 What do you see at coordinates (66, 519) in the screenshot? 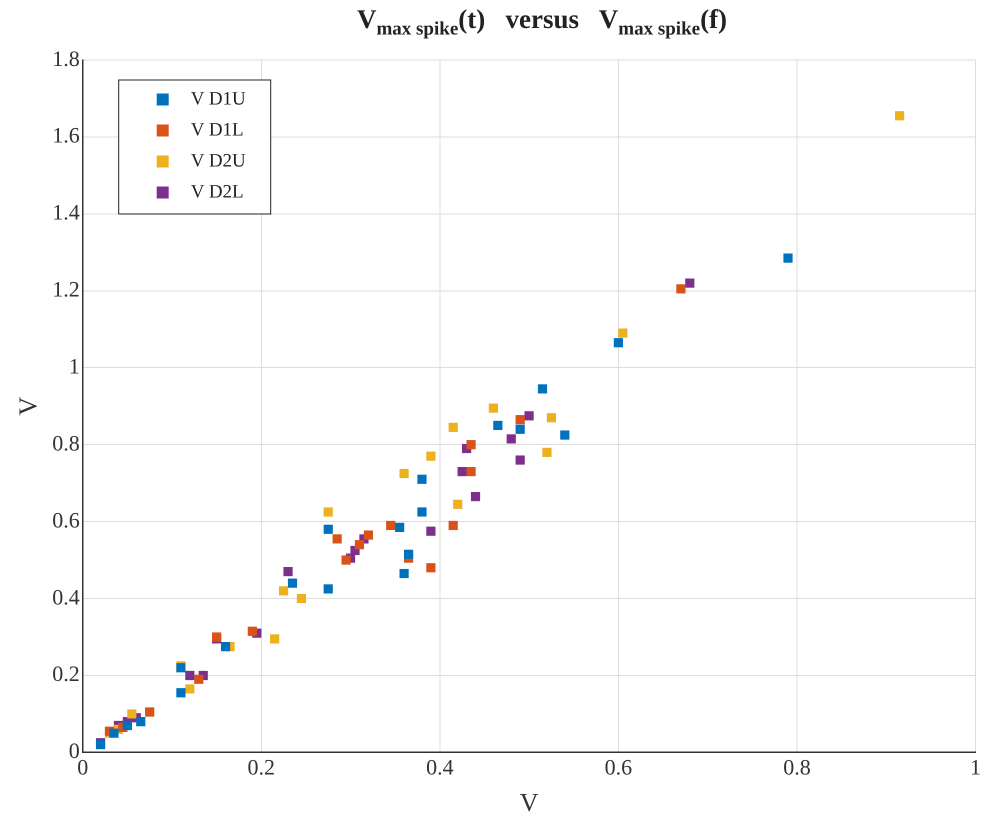
I see `y-tick-label: 0.6` at bounding box center [66, 519].